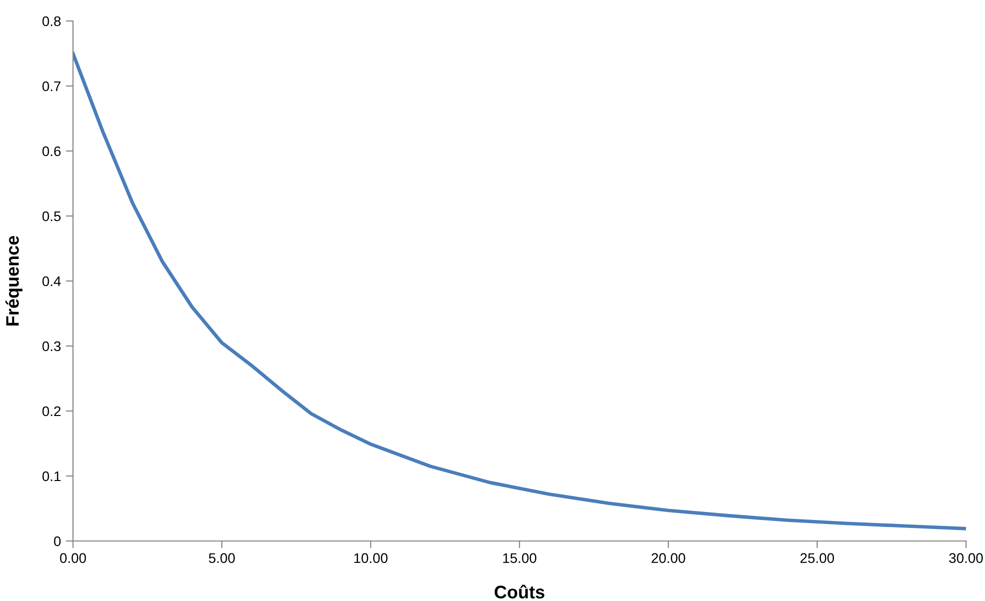 The image size is (985, 601). What do you see at coordinates (51, 151) in the screenshot?
I see `y-tick-label: 0.6` at bounding box center [51, 151].